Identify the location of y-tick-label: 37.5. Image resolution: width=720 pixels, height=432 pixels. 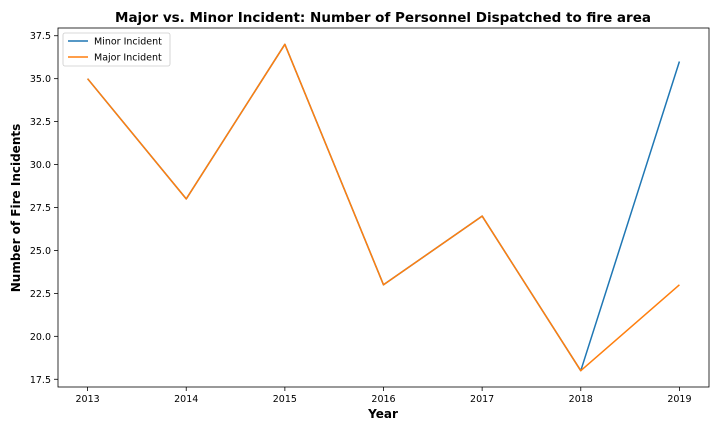
(40, 36).